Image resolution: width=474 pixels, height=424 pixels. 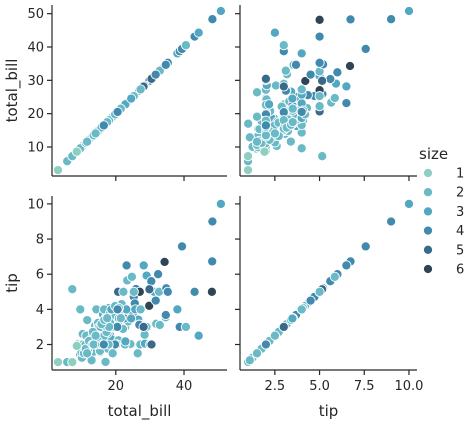 I want to click on legend-label: 1, so click(x=460, y=174).